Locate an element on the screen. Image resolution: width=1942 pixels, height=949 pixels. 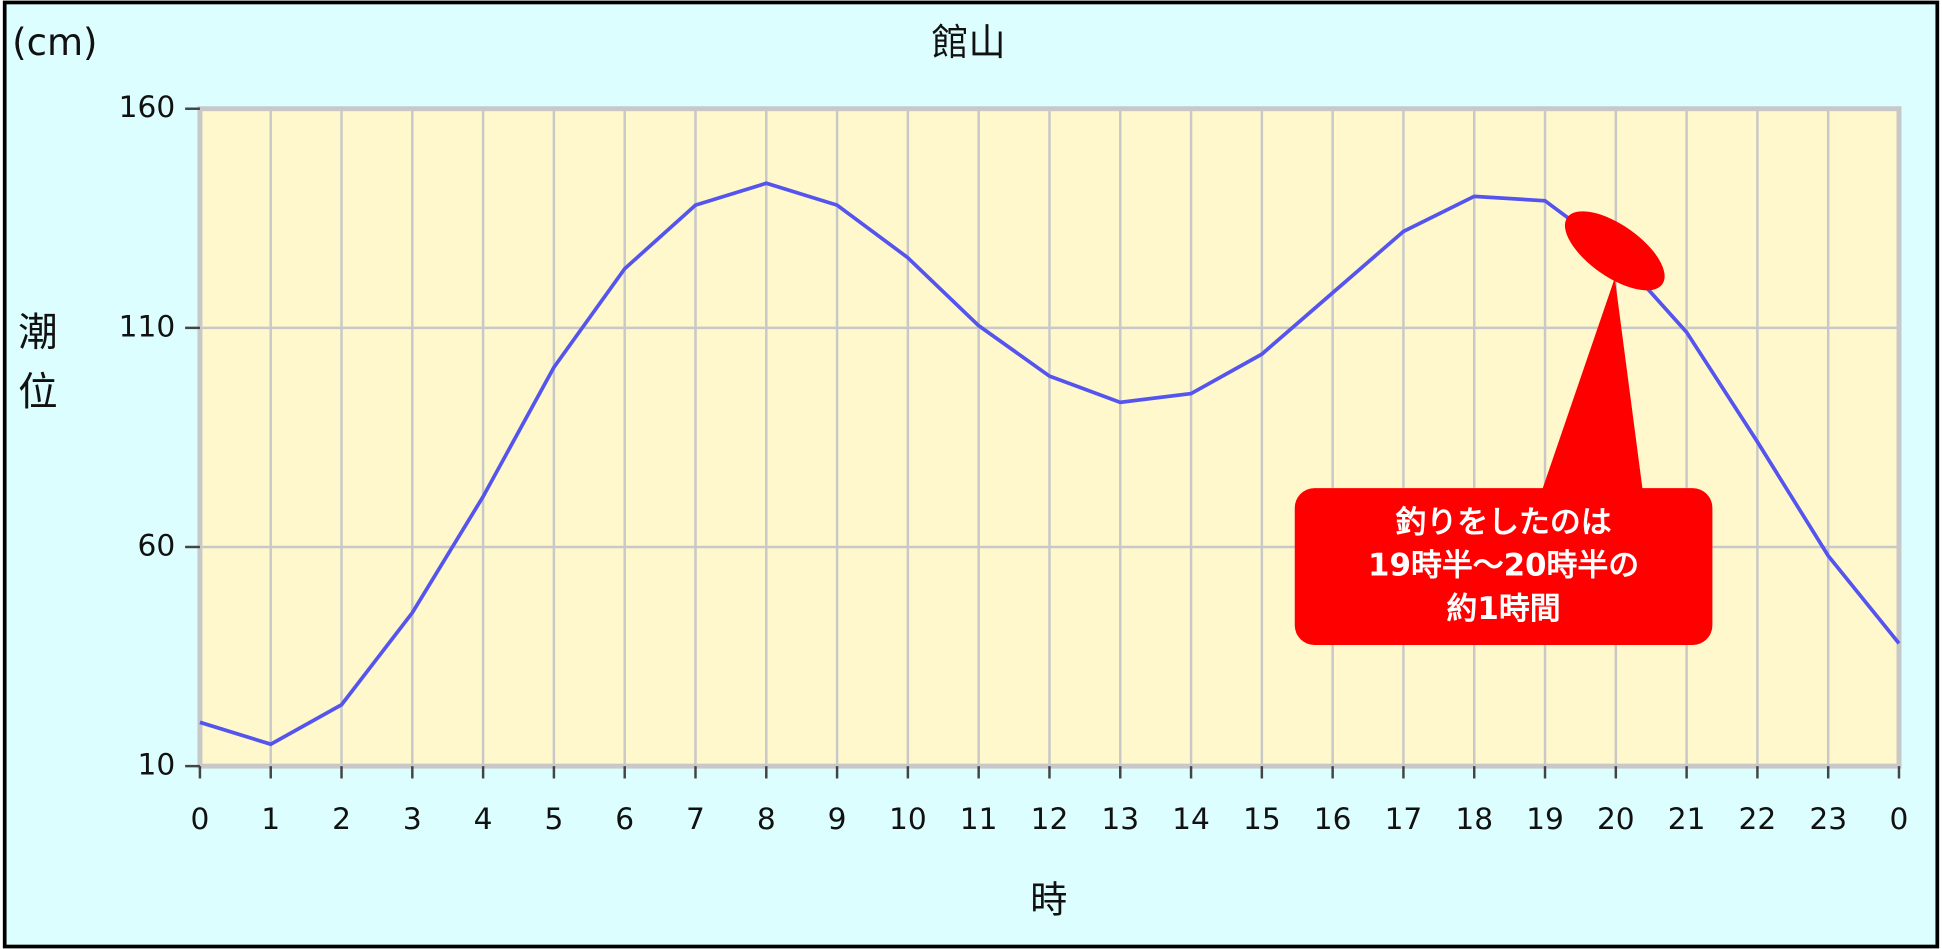
x-tick-label: 20 is located at coordinates (1616, 818).